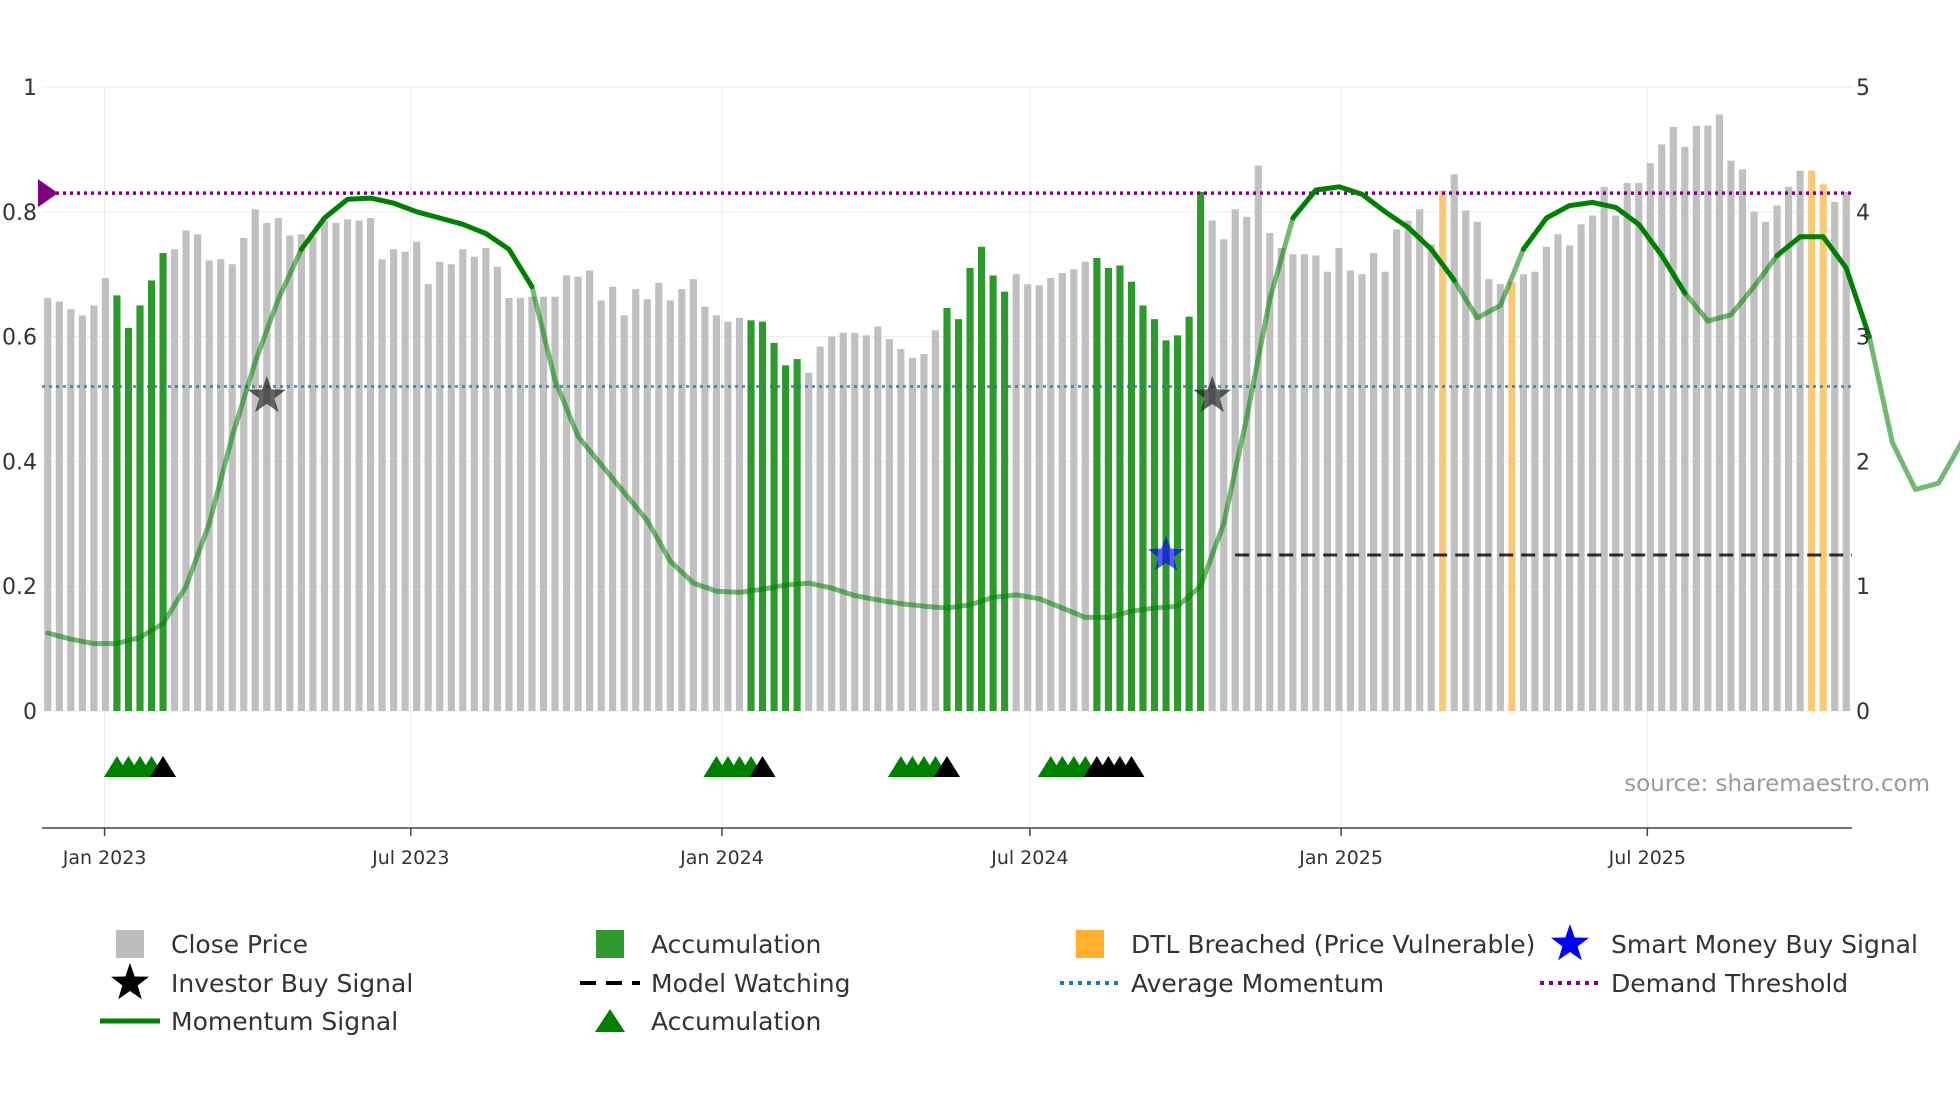 This screenshot has height=1102, width=1960. I want to click on legend-item-5: Model Watching, so click(715, 983).